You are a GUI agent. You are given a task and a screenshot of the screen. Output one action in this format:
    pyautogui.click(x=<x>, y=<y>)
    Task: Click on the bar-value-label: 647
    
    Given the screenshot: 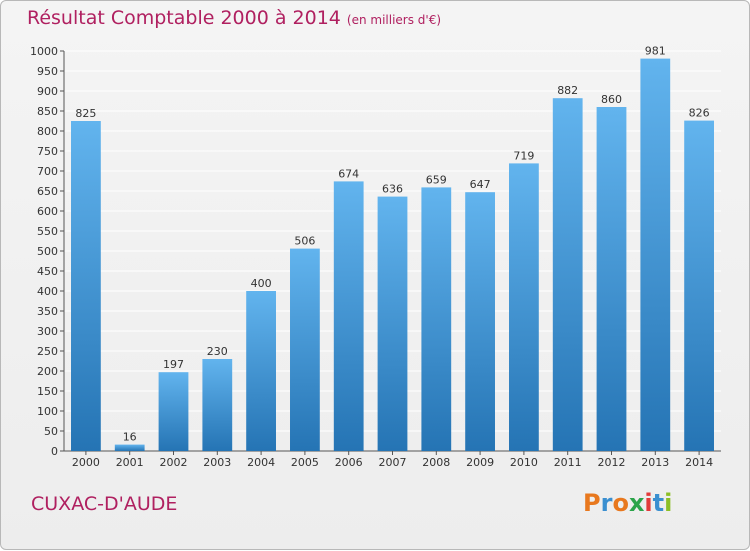 What is the action you would take?
    pyautogui.click(x=480, y=184)
    